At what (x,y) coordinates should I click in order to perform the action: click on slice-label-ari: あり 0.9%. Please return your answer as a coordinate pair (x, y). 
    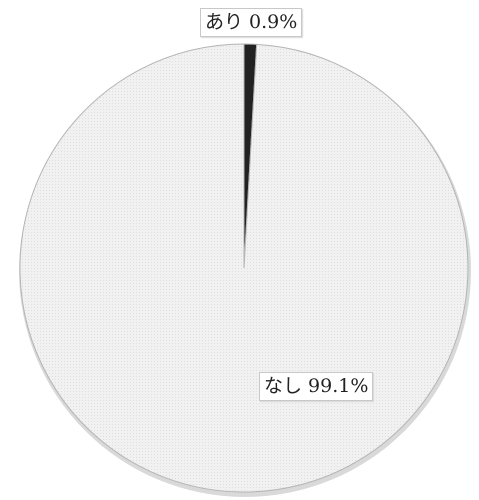
    Looking at the image, I should click on (251, 22).